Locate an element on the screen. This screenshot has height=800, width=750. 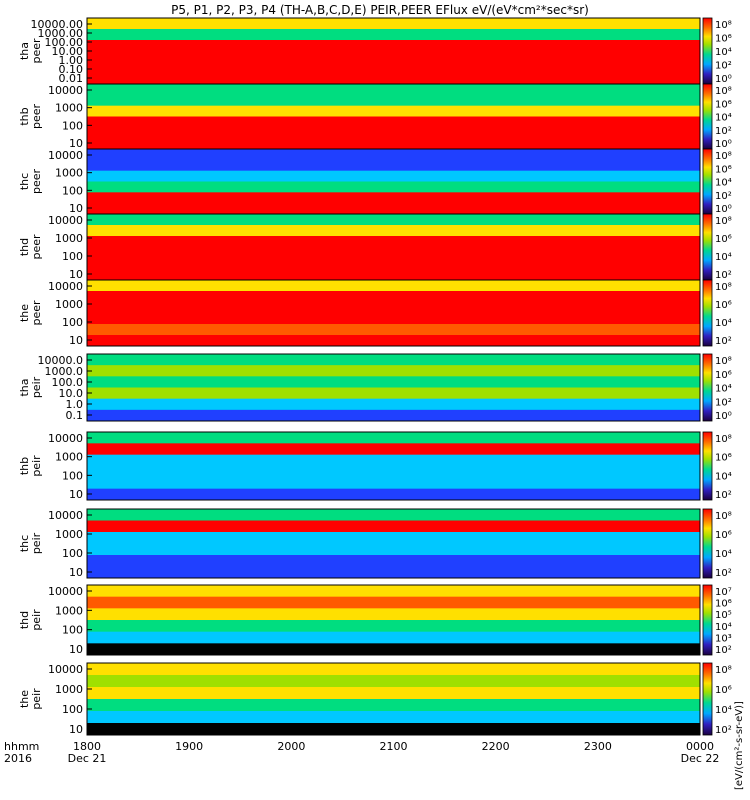
x-date-label: Dec 21 is located at coordinates (87, 758).